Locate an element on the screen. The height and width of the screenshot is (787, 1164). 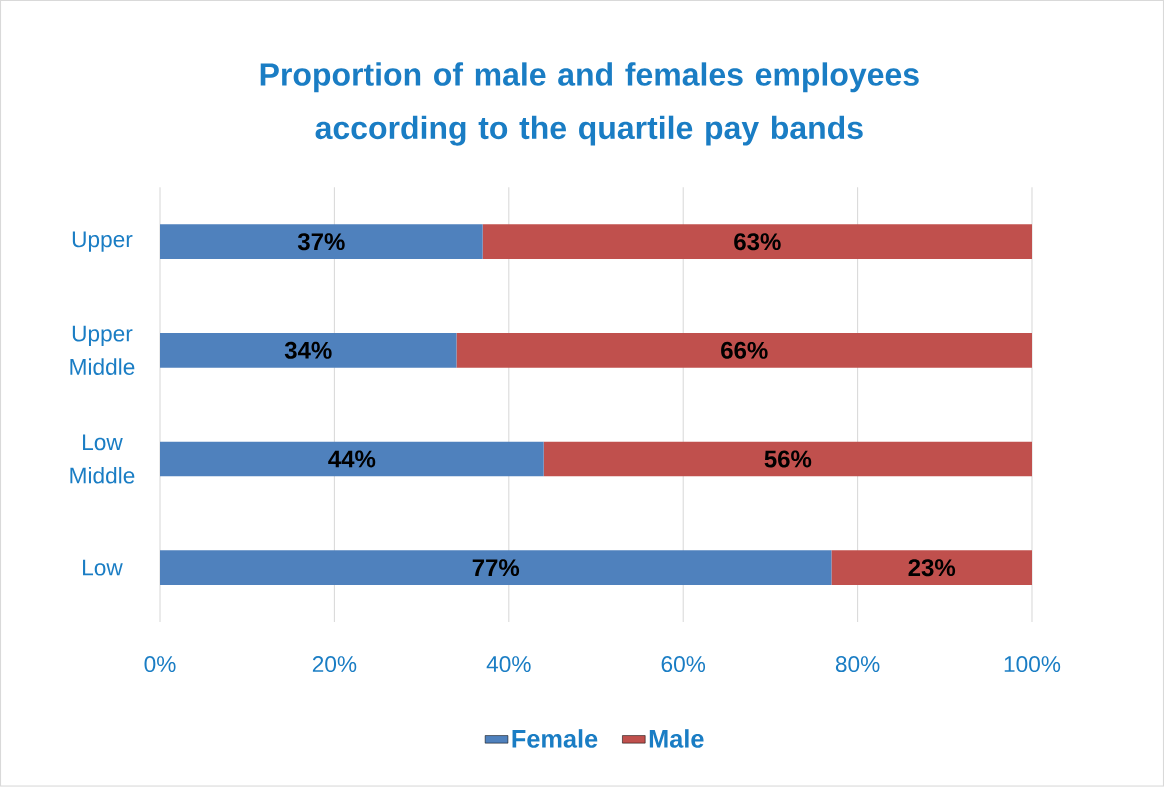
legend-label: Female is located at coordinates (555, 738).